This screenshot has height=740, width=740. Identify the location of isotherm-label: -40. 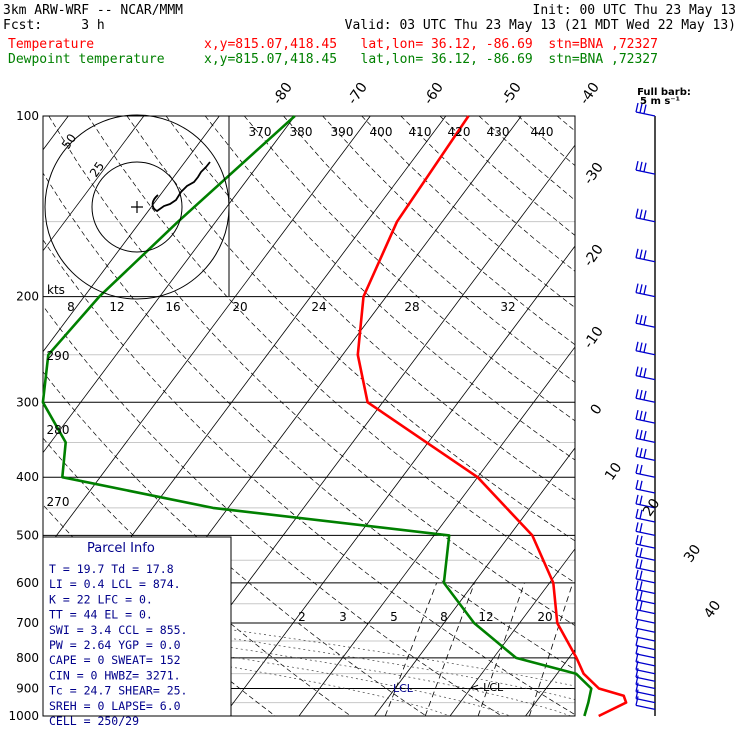
(590, 94).